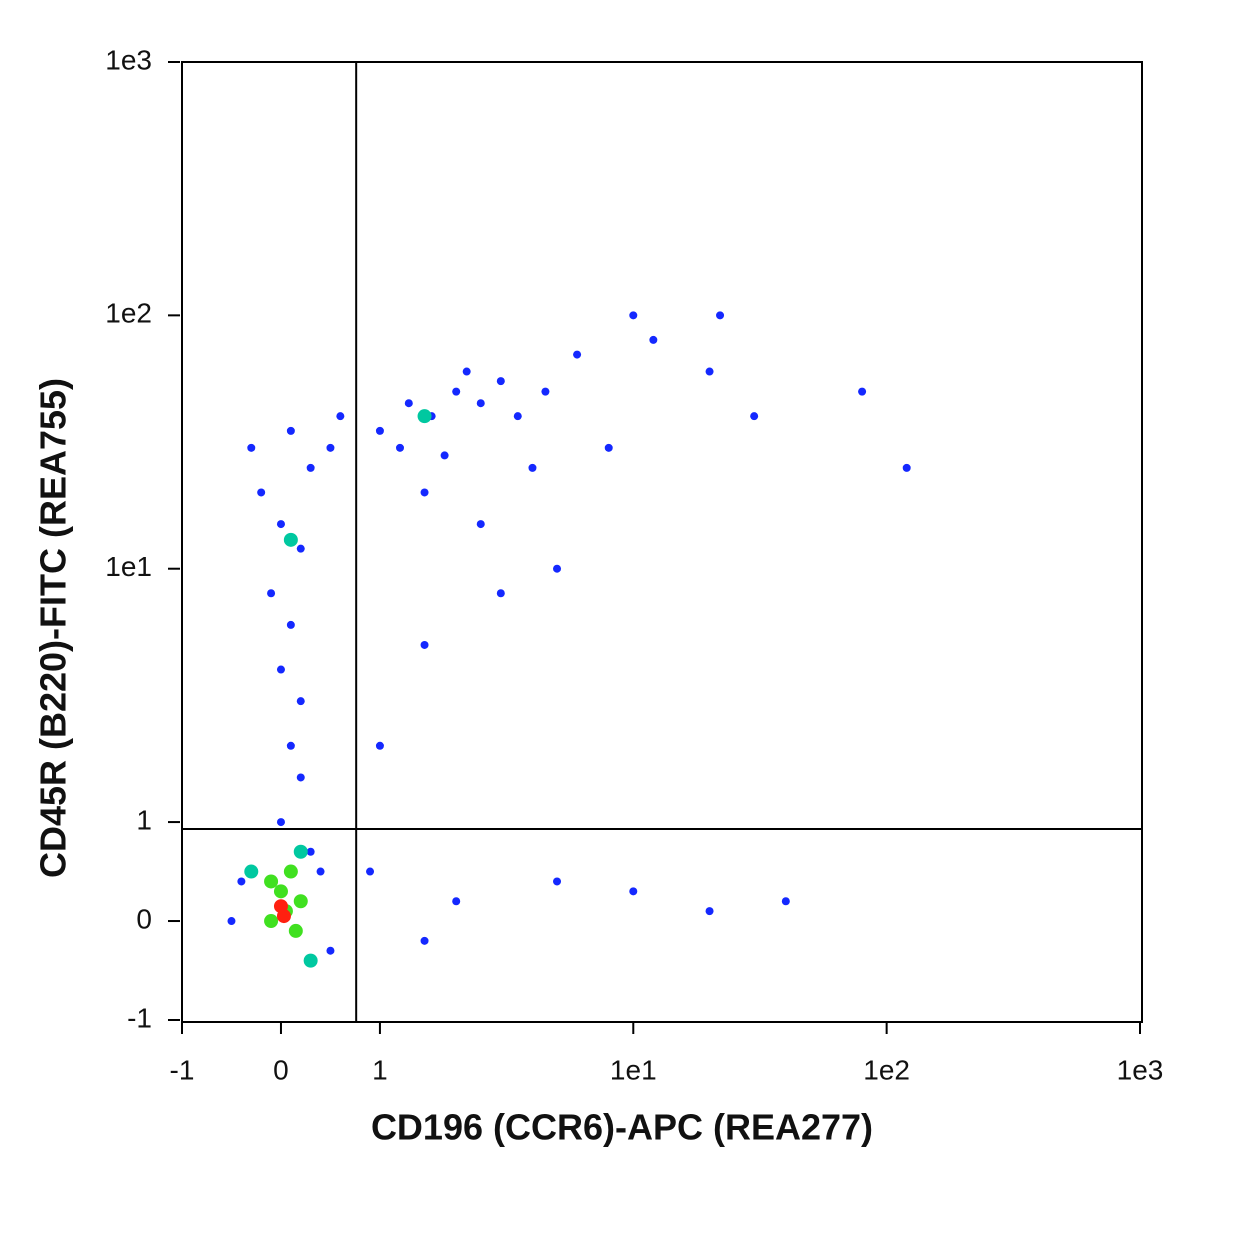 Image resolution: width=1250 pixels, height=1255 pixels. I want to click on x-tick-label: 0, so click(281, 1069).